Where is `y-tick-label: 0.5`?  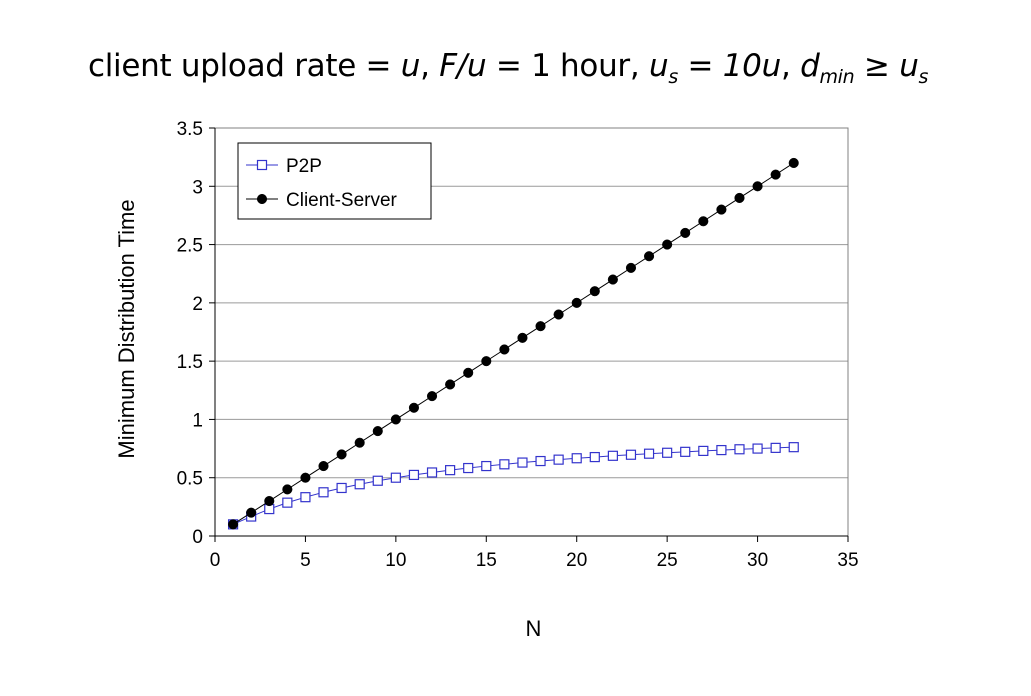
y-tick-label: 0.5 is located at coordinates (190, 479).